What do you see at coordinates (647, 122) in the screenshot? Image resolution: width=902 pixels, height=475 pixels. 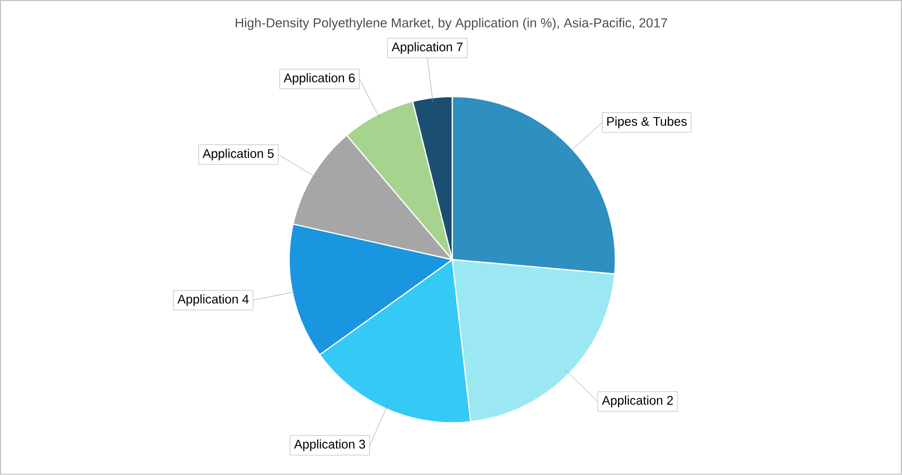 I see `slice-label: Pipes & Tubes` at bounding box center [647, 122].